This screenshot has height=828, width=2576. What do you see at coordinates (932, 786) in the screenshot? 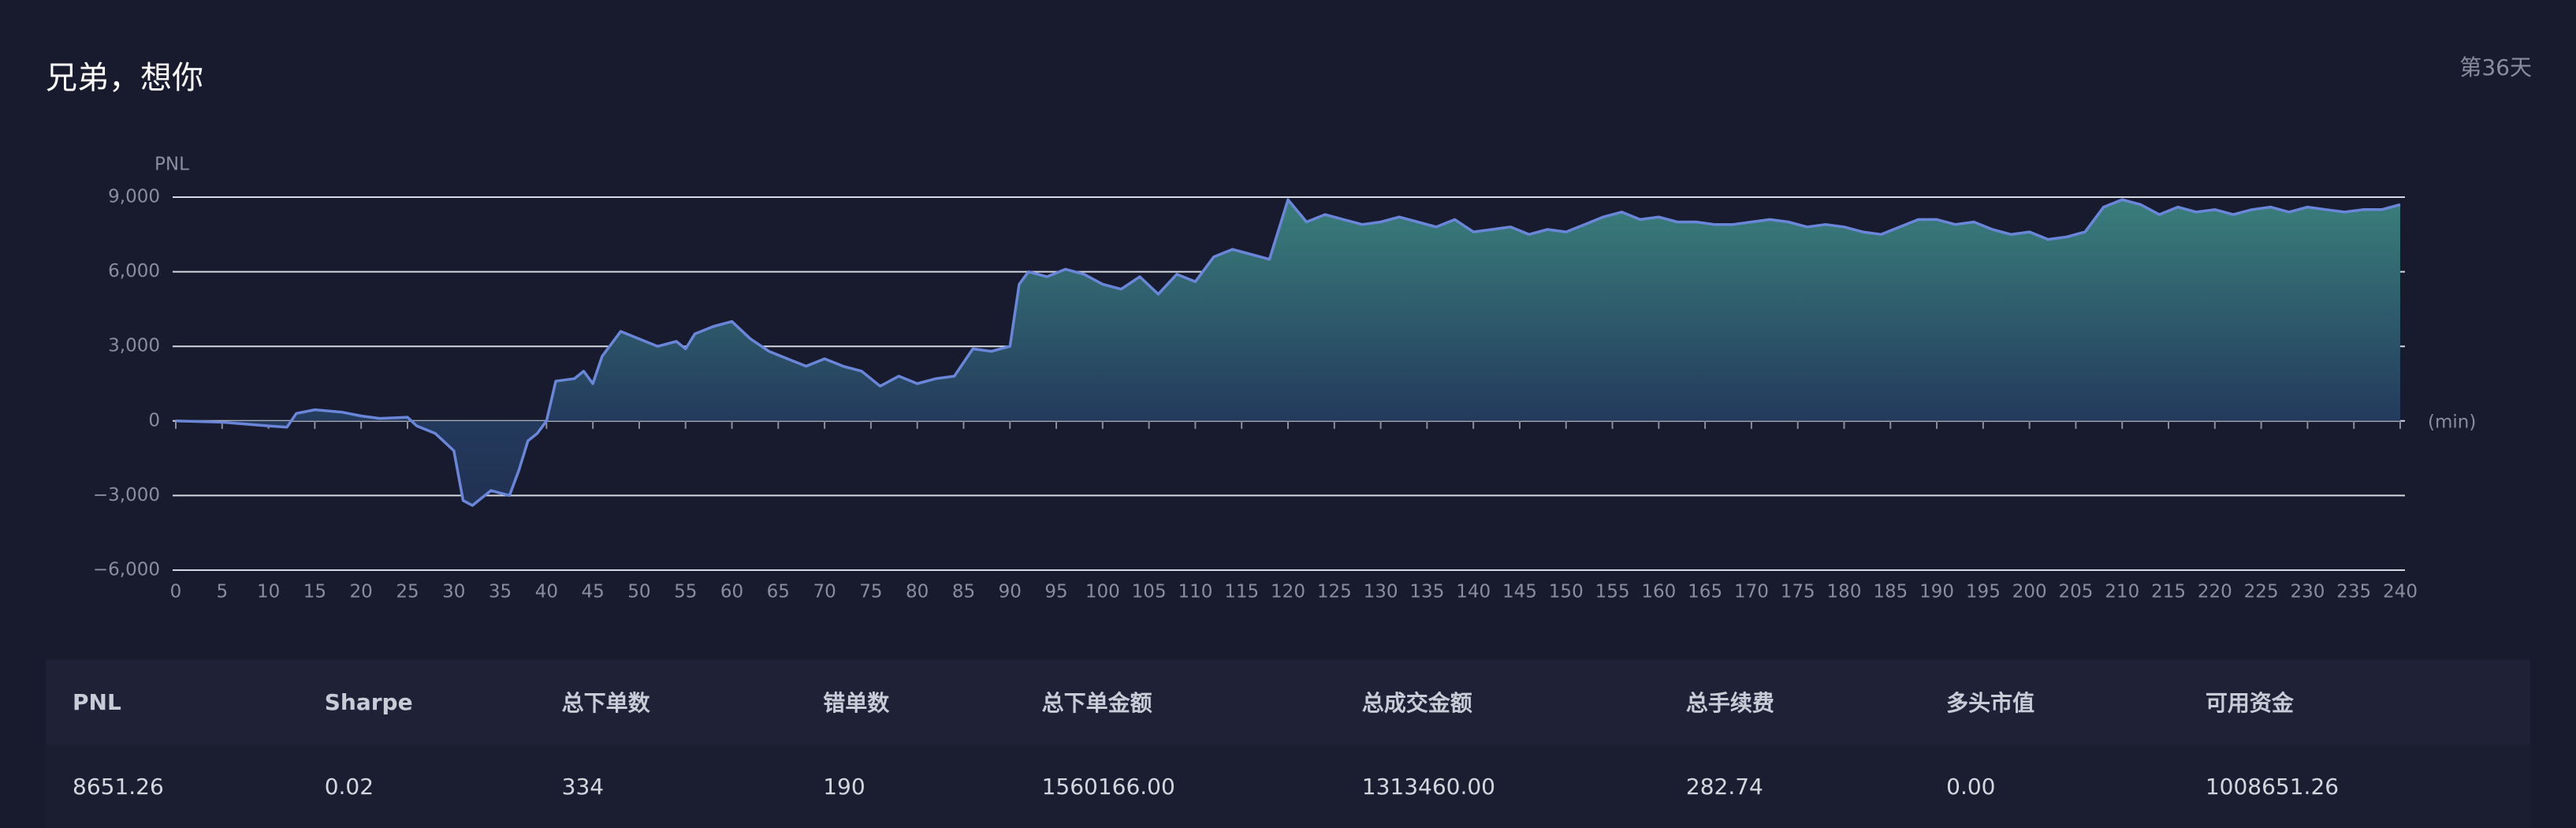
I see `table-cell: 190` at bounding box center [932, 786].